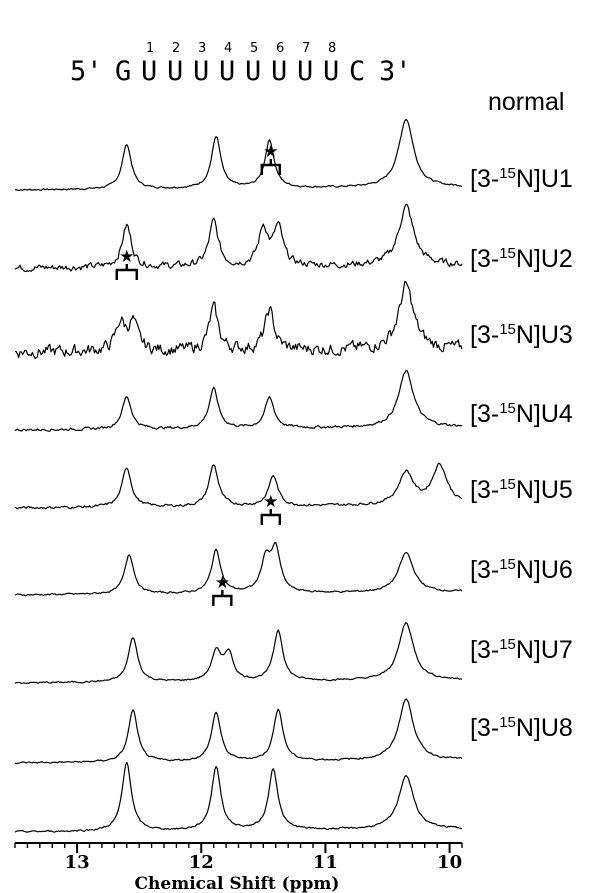 The height and width of the screenshot is (893, 611). Describe the element at coordinates (228, 48) in the screenshot. I see `sequence-position-number: 4` at that location.